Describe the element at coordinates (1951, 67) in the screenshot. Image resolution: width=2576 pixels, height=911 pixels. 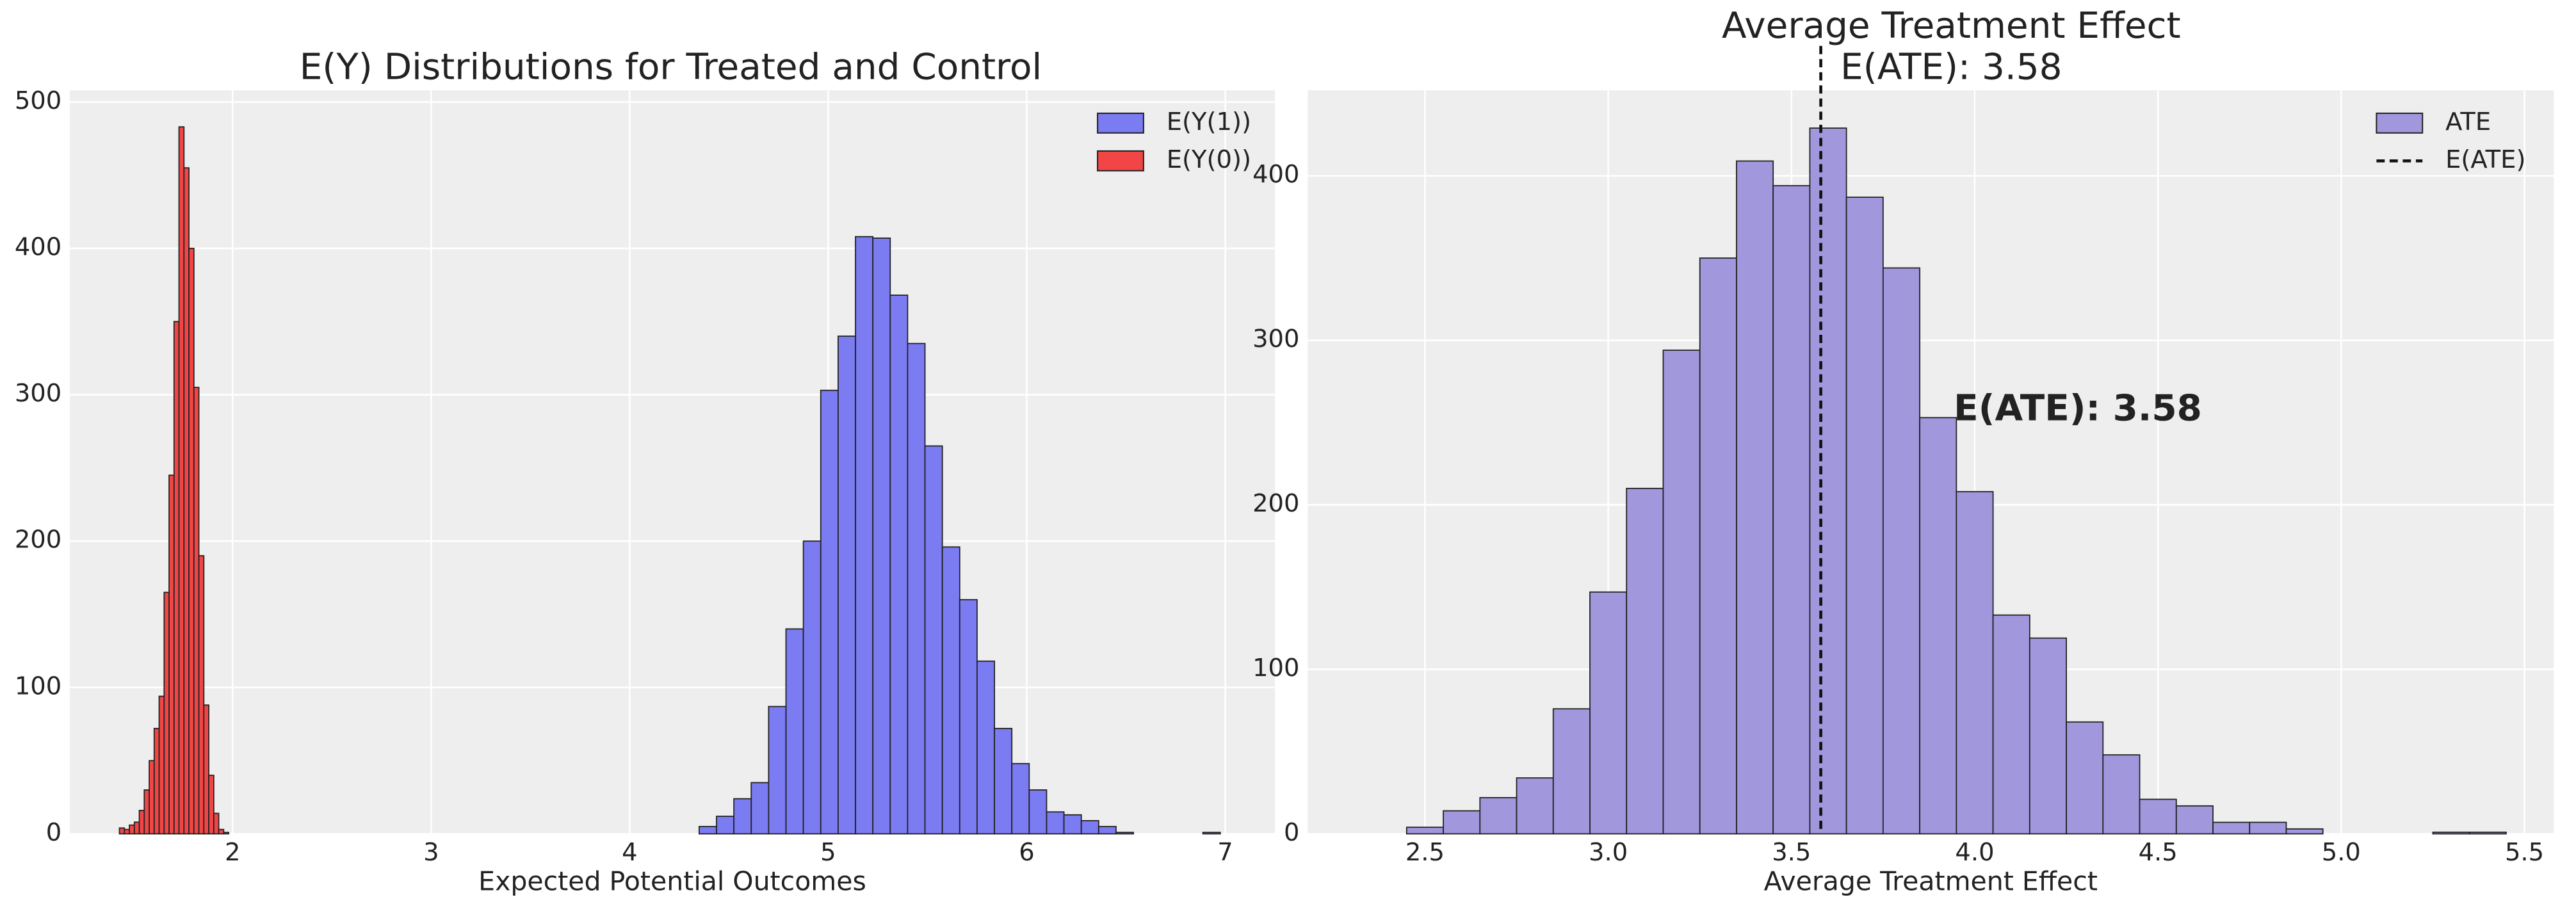
I see `chart-subtitle: E(ATE): 3.58` at that location.